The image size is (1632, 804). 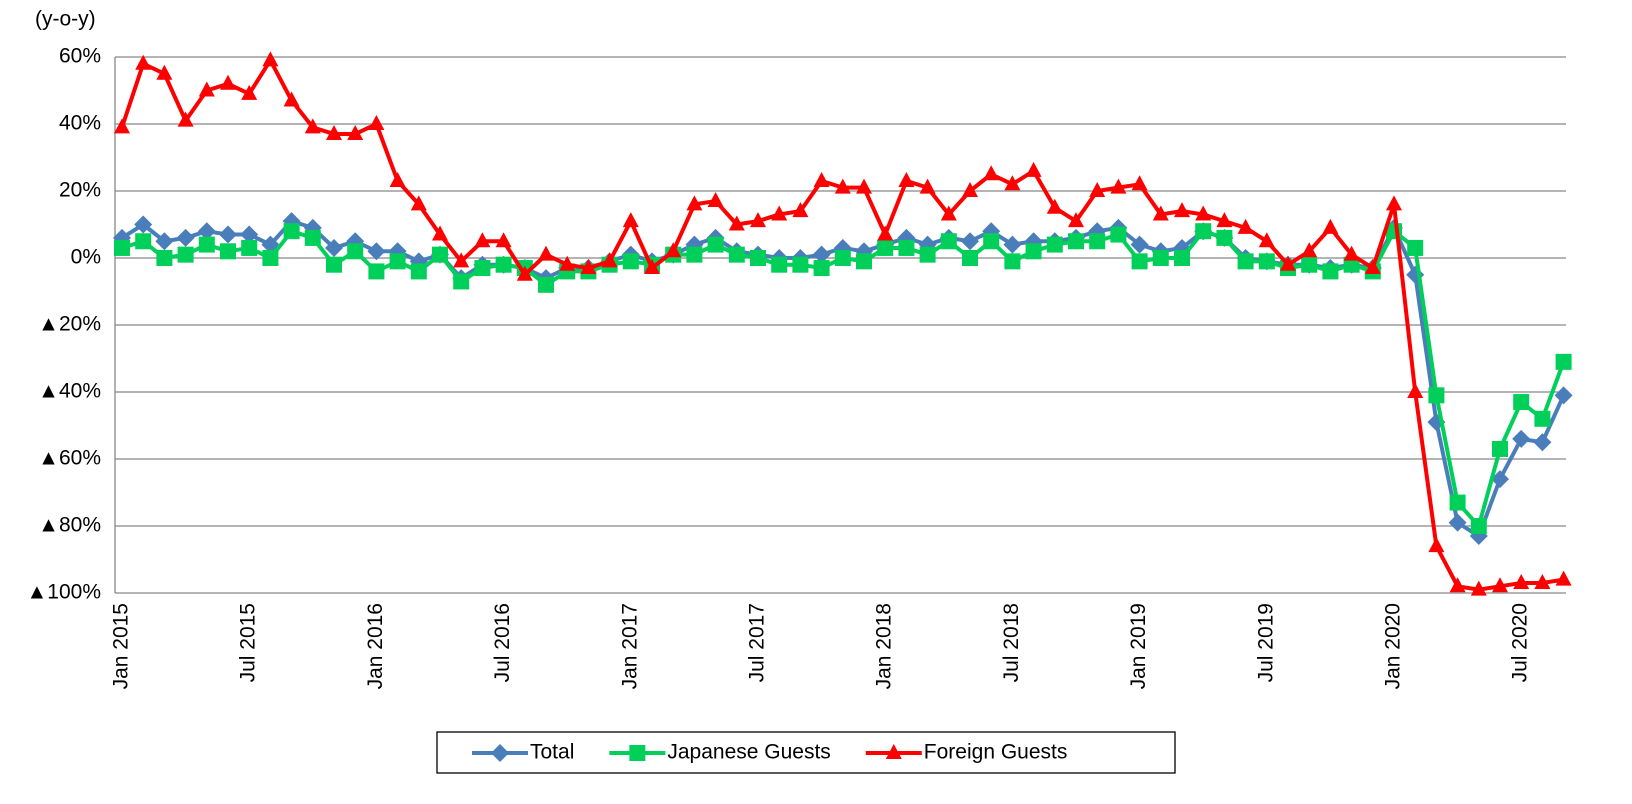 What do you see at coordinates (629, 646) in the screenshot?
I see `x-tick-label: Jan 2017` at bounding box center [629, 646].